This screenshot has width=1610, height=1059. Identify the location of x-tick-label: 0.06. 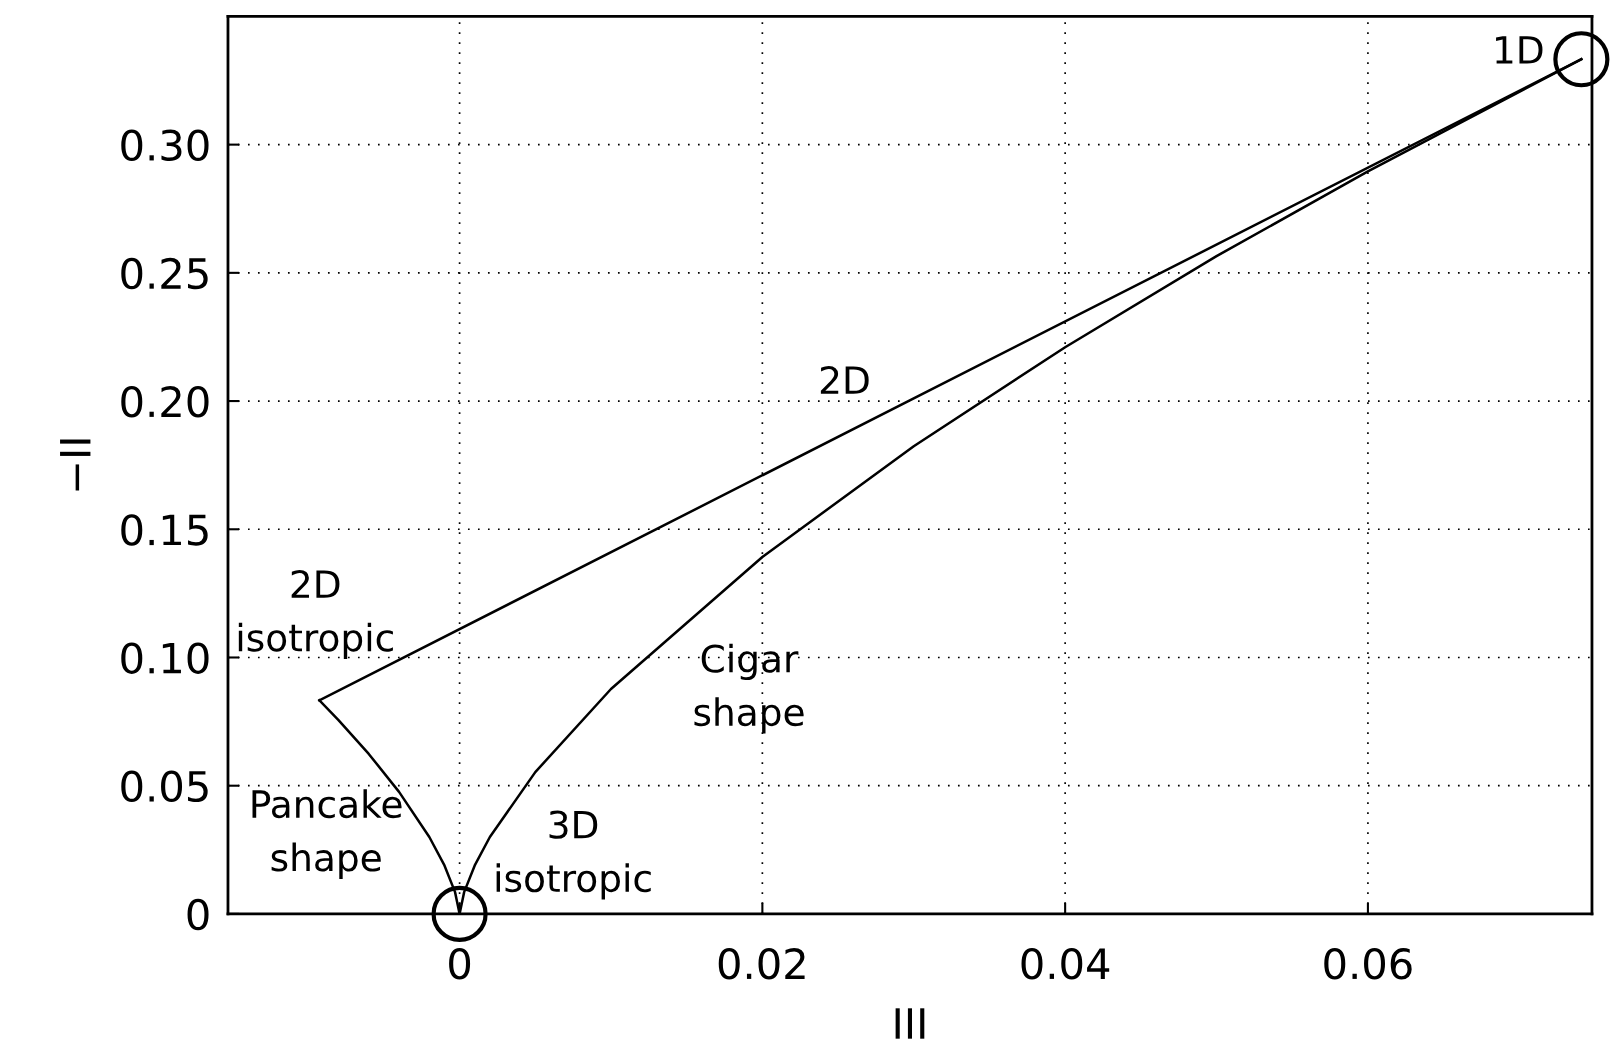
(1368, 963).